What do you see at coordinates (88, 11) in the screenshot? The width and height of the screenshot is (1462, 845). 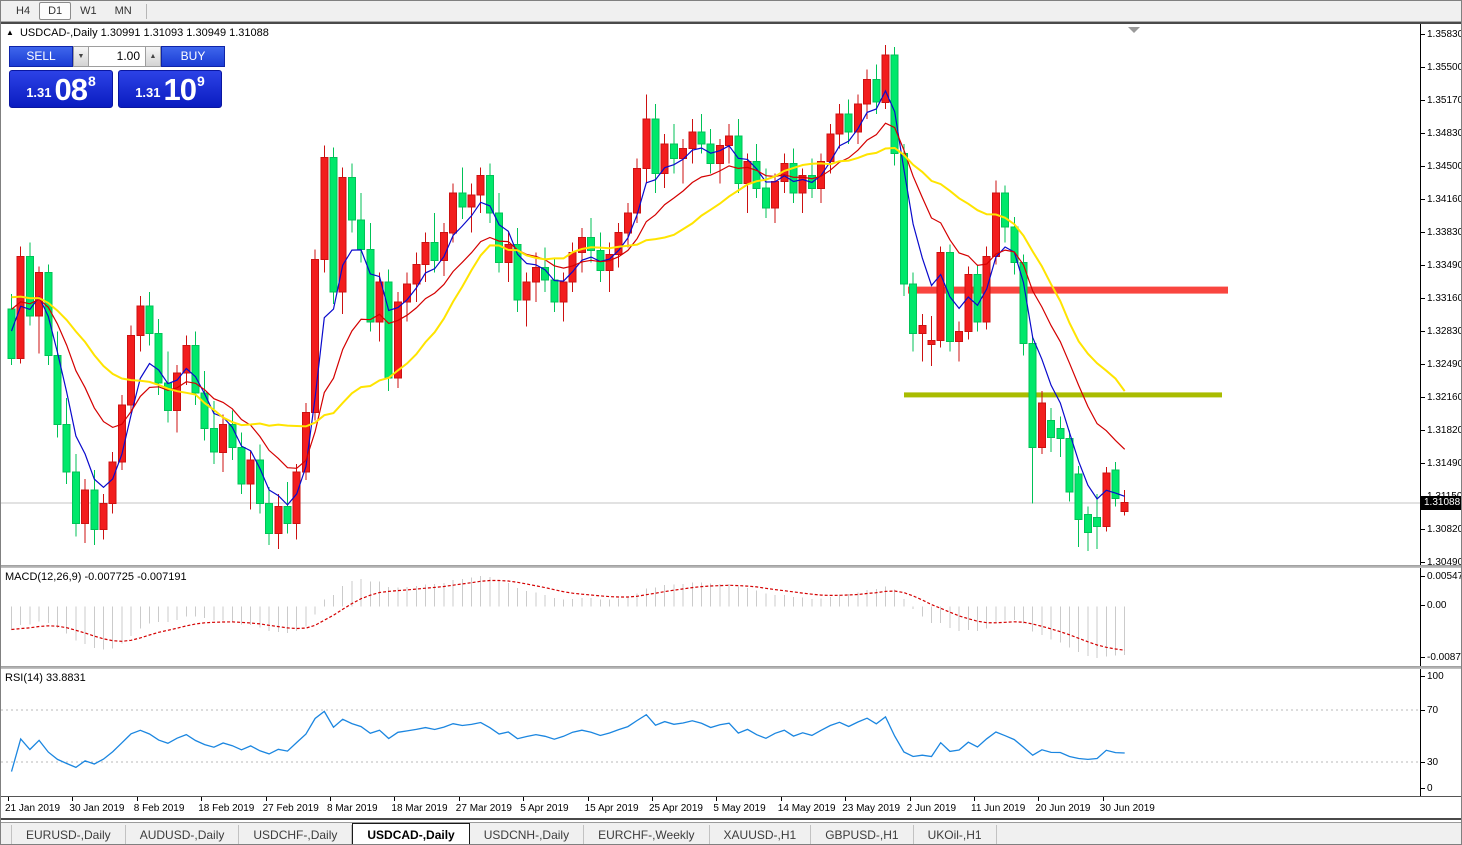 I see `timeframe-button-w1: W1` at bounding box center [88, 11].